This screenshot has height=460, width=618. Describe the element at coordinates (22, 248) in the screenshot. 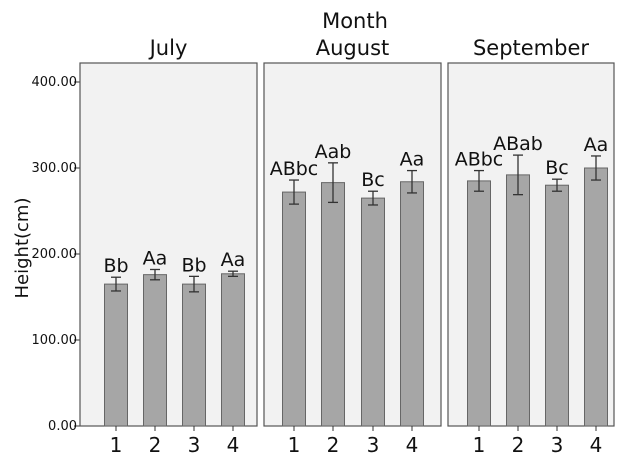

I see `y-axis-label: Height(cm)` at that location.